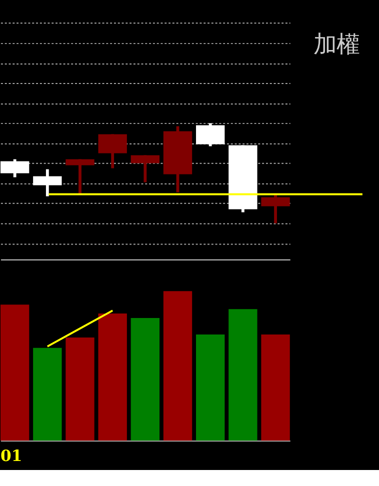 Image resolution: width=379 pixels, height=486 pixels. Describe the element at coordinates (11, 456) in the screenshot. I see `text: 01` at that location.